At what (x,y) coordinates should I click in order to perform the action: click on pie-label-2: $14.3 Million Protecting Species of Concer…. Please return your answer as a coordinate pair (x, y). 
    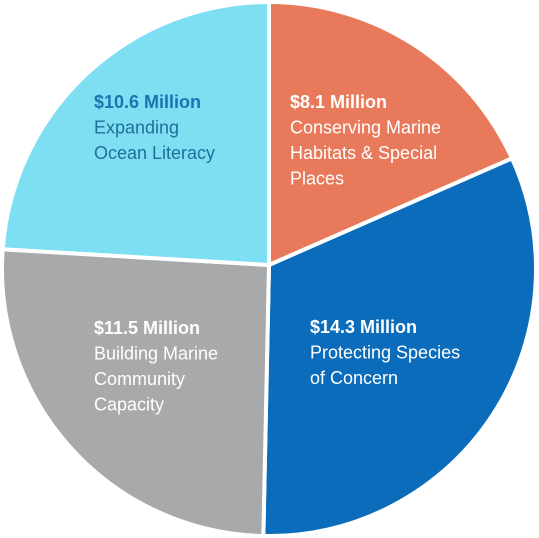
    Looking at the image, I should click on (385, 352).